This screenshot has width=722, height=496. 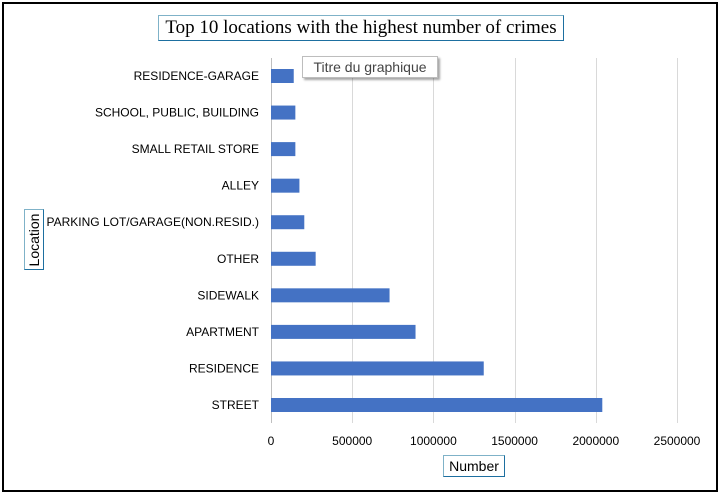 I want to click on y-axis-title: Location, so click(x=34, y=239).